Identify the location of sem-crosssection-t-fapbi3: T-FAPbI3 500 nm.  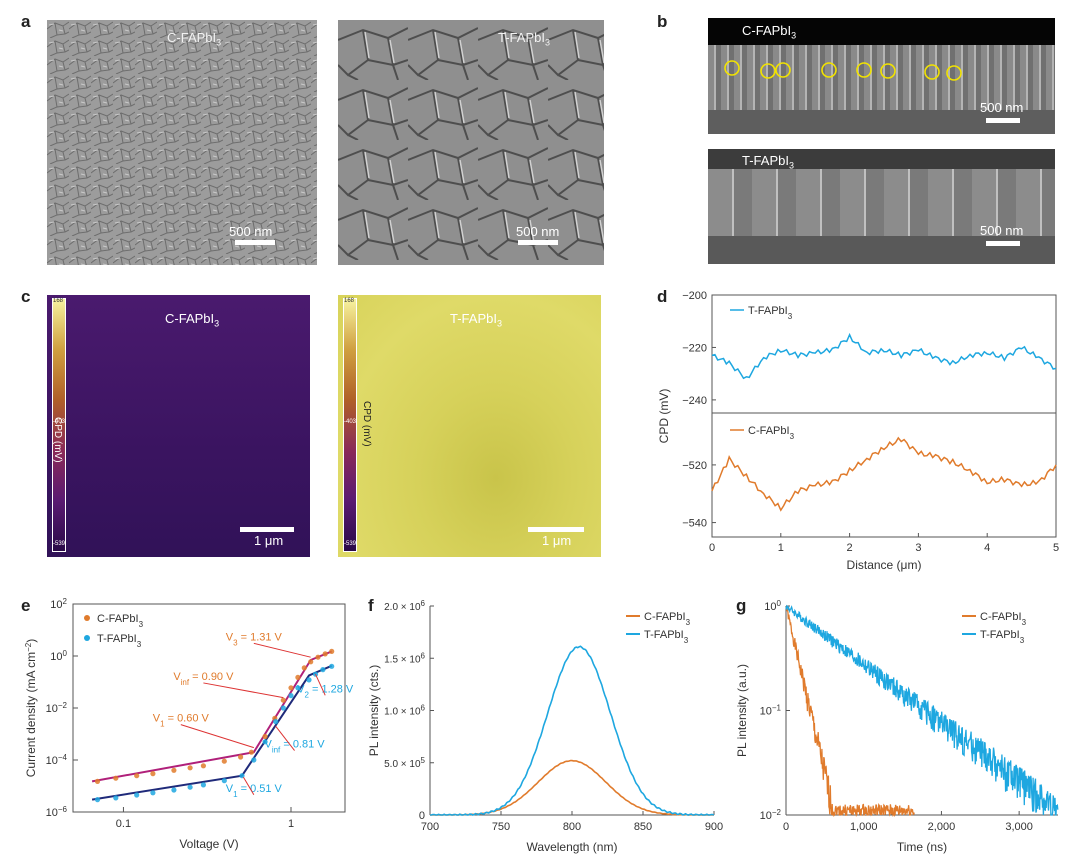
(881, 206).